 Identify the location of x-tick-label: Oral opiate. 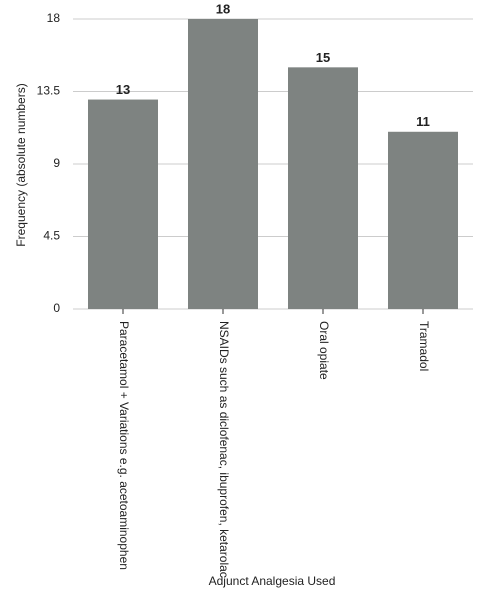
(324, 350).